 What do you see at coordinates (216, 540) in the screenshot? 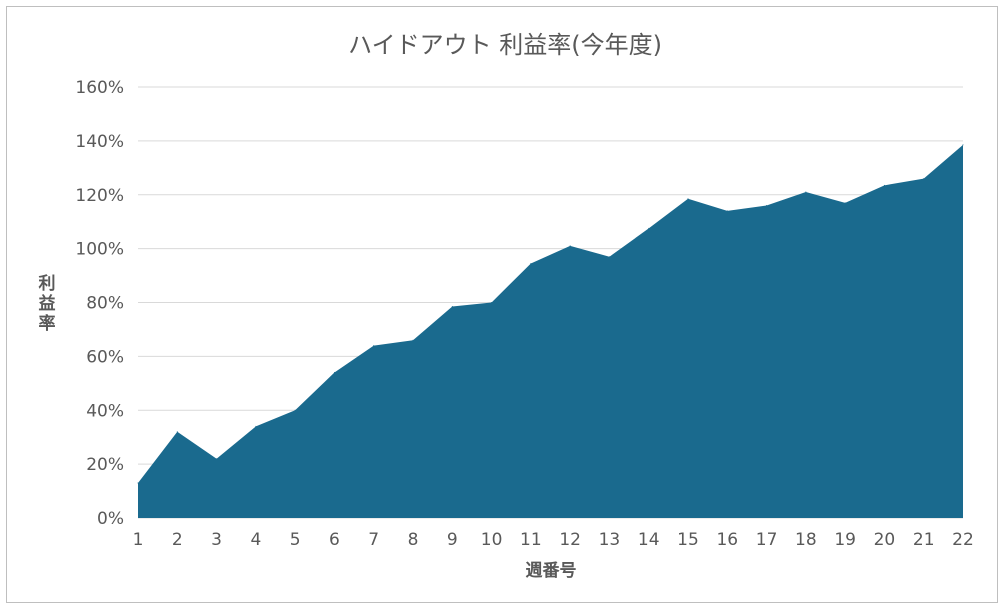
I see `x-tick-label: 3` at bounding box center [216, 540].